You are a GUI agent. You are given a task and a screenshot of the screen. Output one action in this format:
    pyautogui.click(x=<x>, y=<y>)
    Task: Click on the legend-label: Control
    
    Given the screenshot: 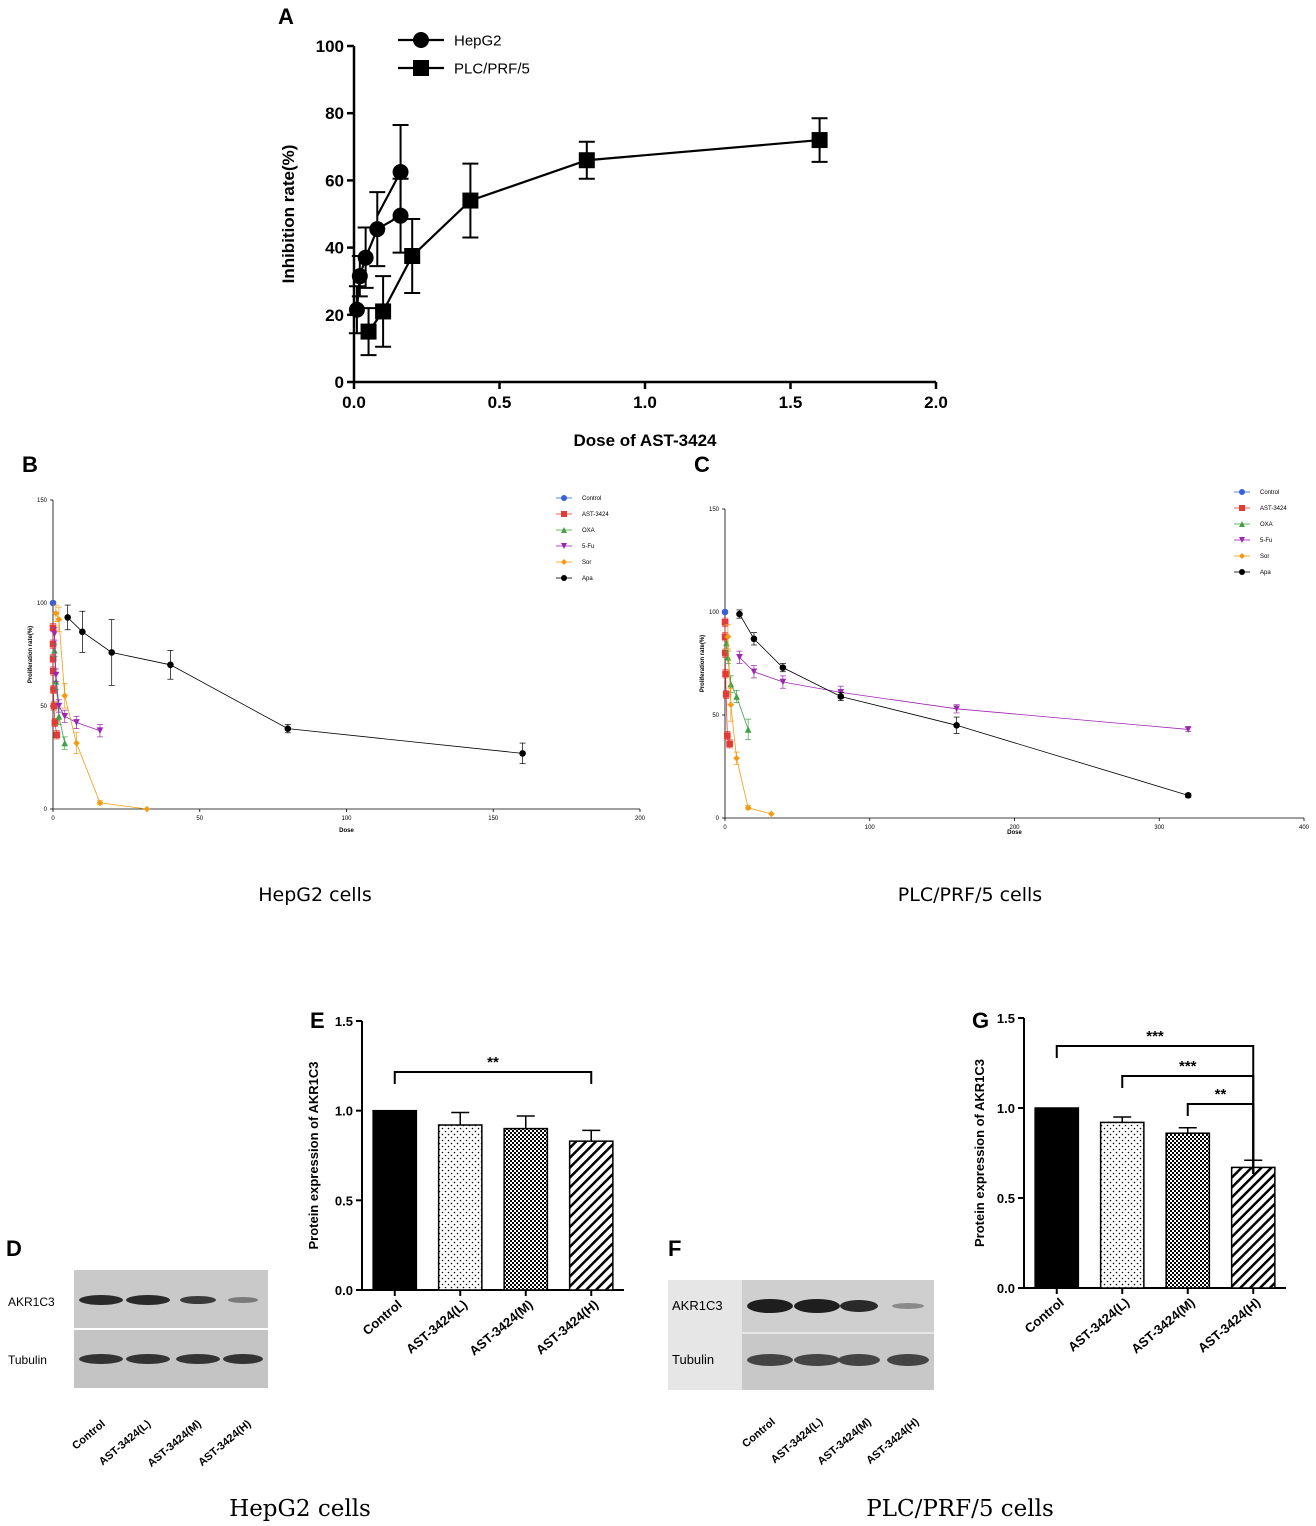 What is the action you would take?
    pyautogui.click(x=1269, y=493)
    